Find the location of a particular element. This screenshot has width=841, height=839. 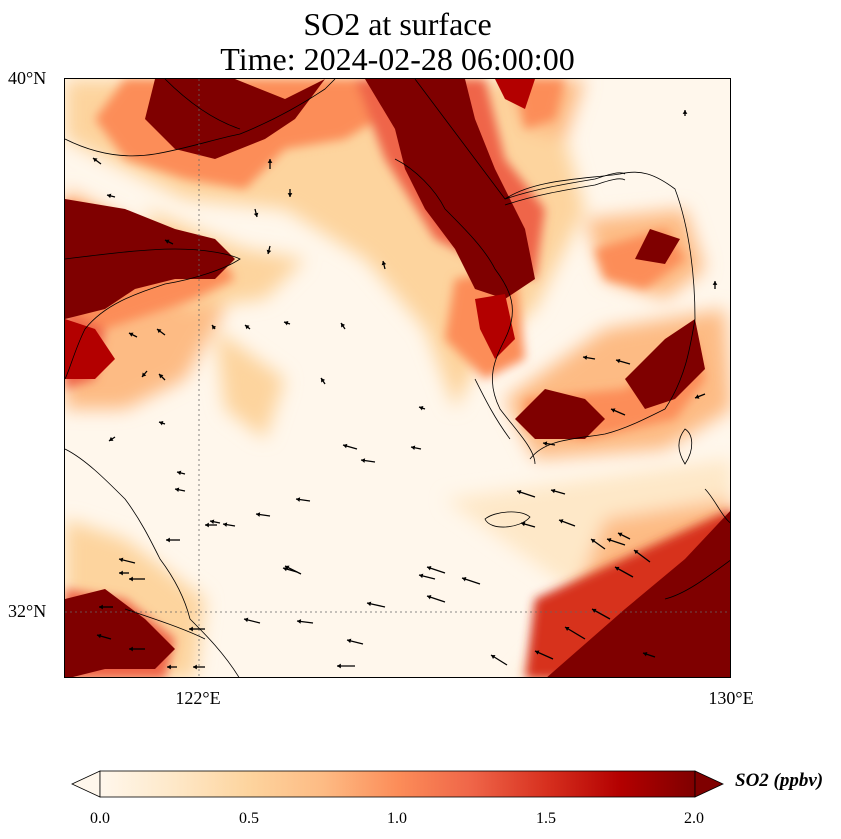

colorbar-min-extend is located at coordinates (86, 784).